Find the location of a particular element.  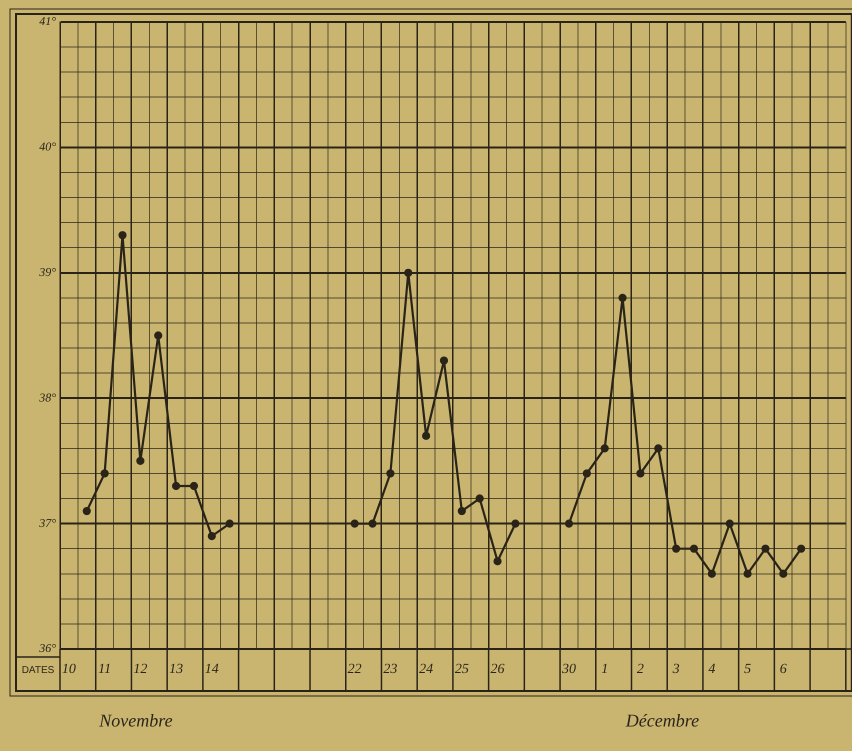

x-tick-label: 11 is located at coordinates (105, 670).